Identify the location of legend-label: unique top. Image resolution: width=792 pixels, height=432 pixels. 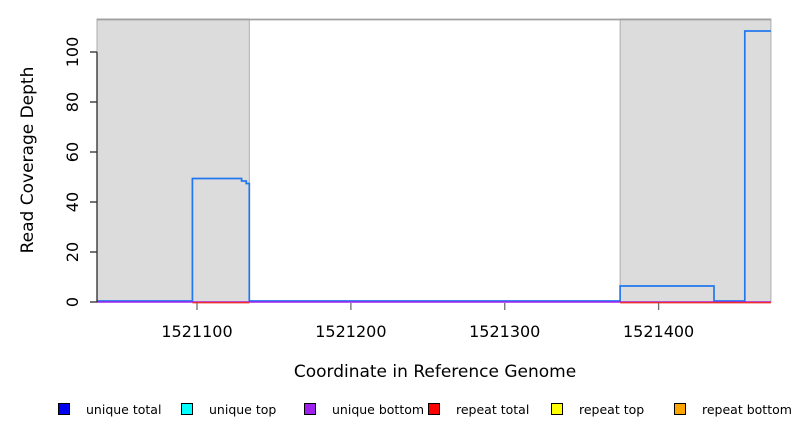
(243, 409).